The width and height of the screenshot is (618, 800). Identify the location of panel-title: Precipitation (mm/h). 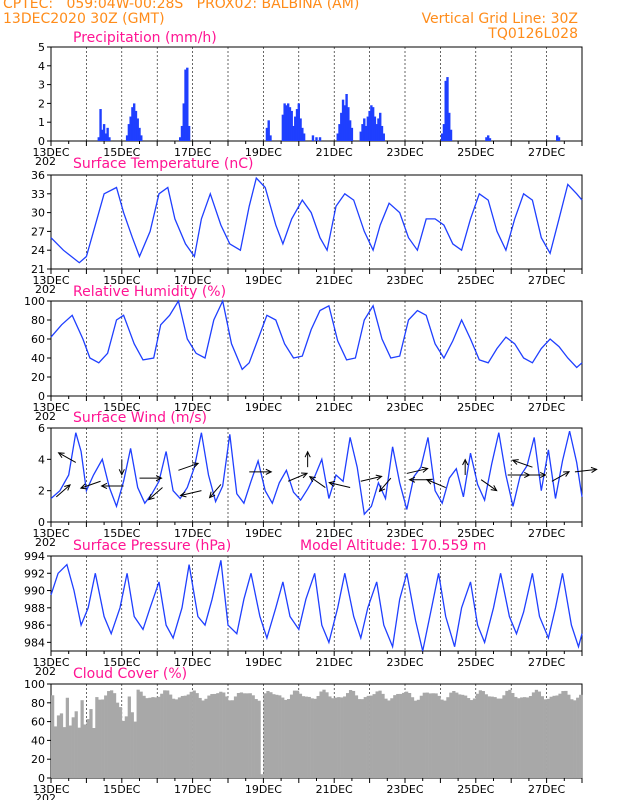
(145, 38).